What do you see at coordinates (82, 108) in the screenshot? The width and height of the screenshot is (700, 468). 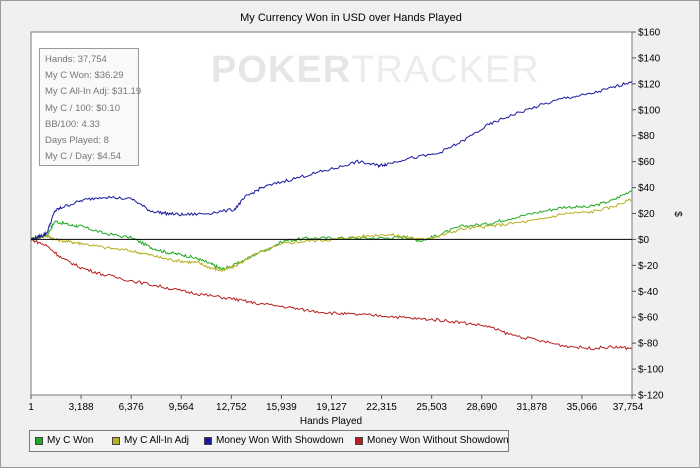 I see `stat-per-100: My C / 100: $0.10` at bounding box center [82, 108].